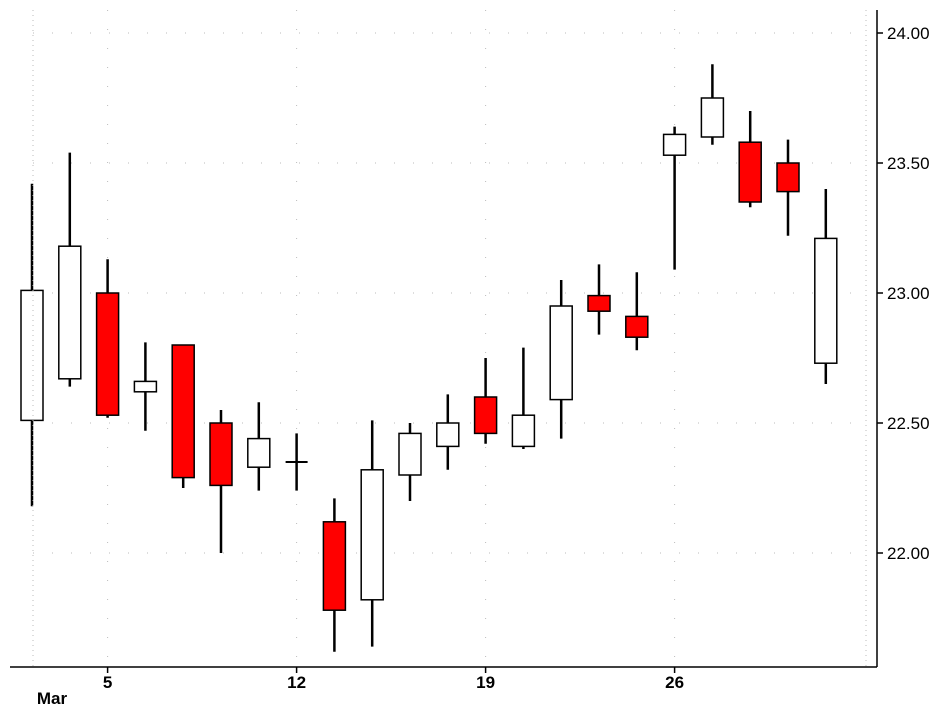  What do you see at coordinates (908, 33) in the screenshot?
I see `y-tick-label-0: 24.00` at bounding box center [908, 33].